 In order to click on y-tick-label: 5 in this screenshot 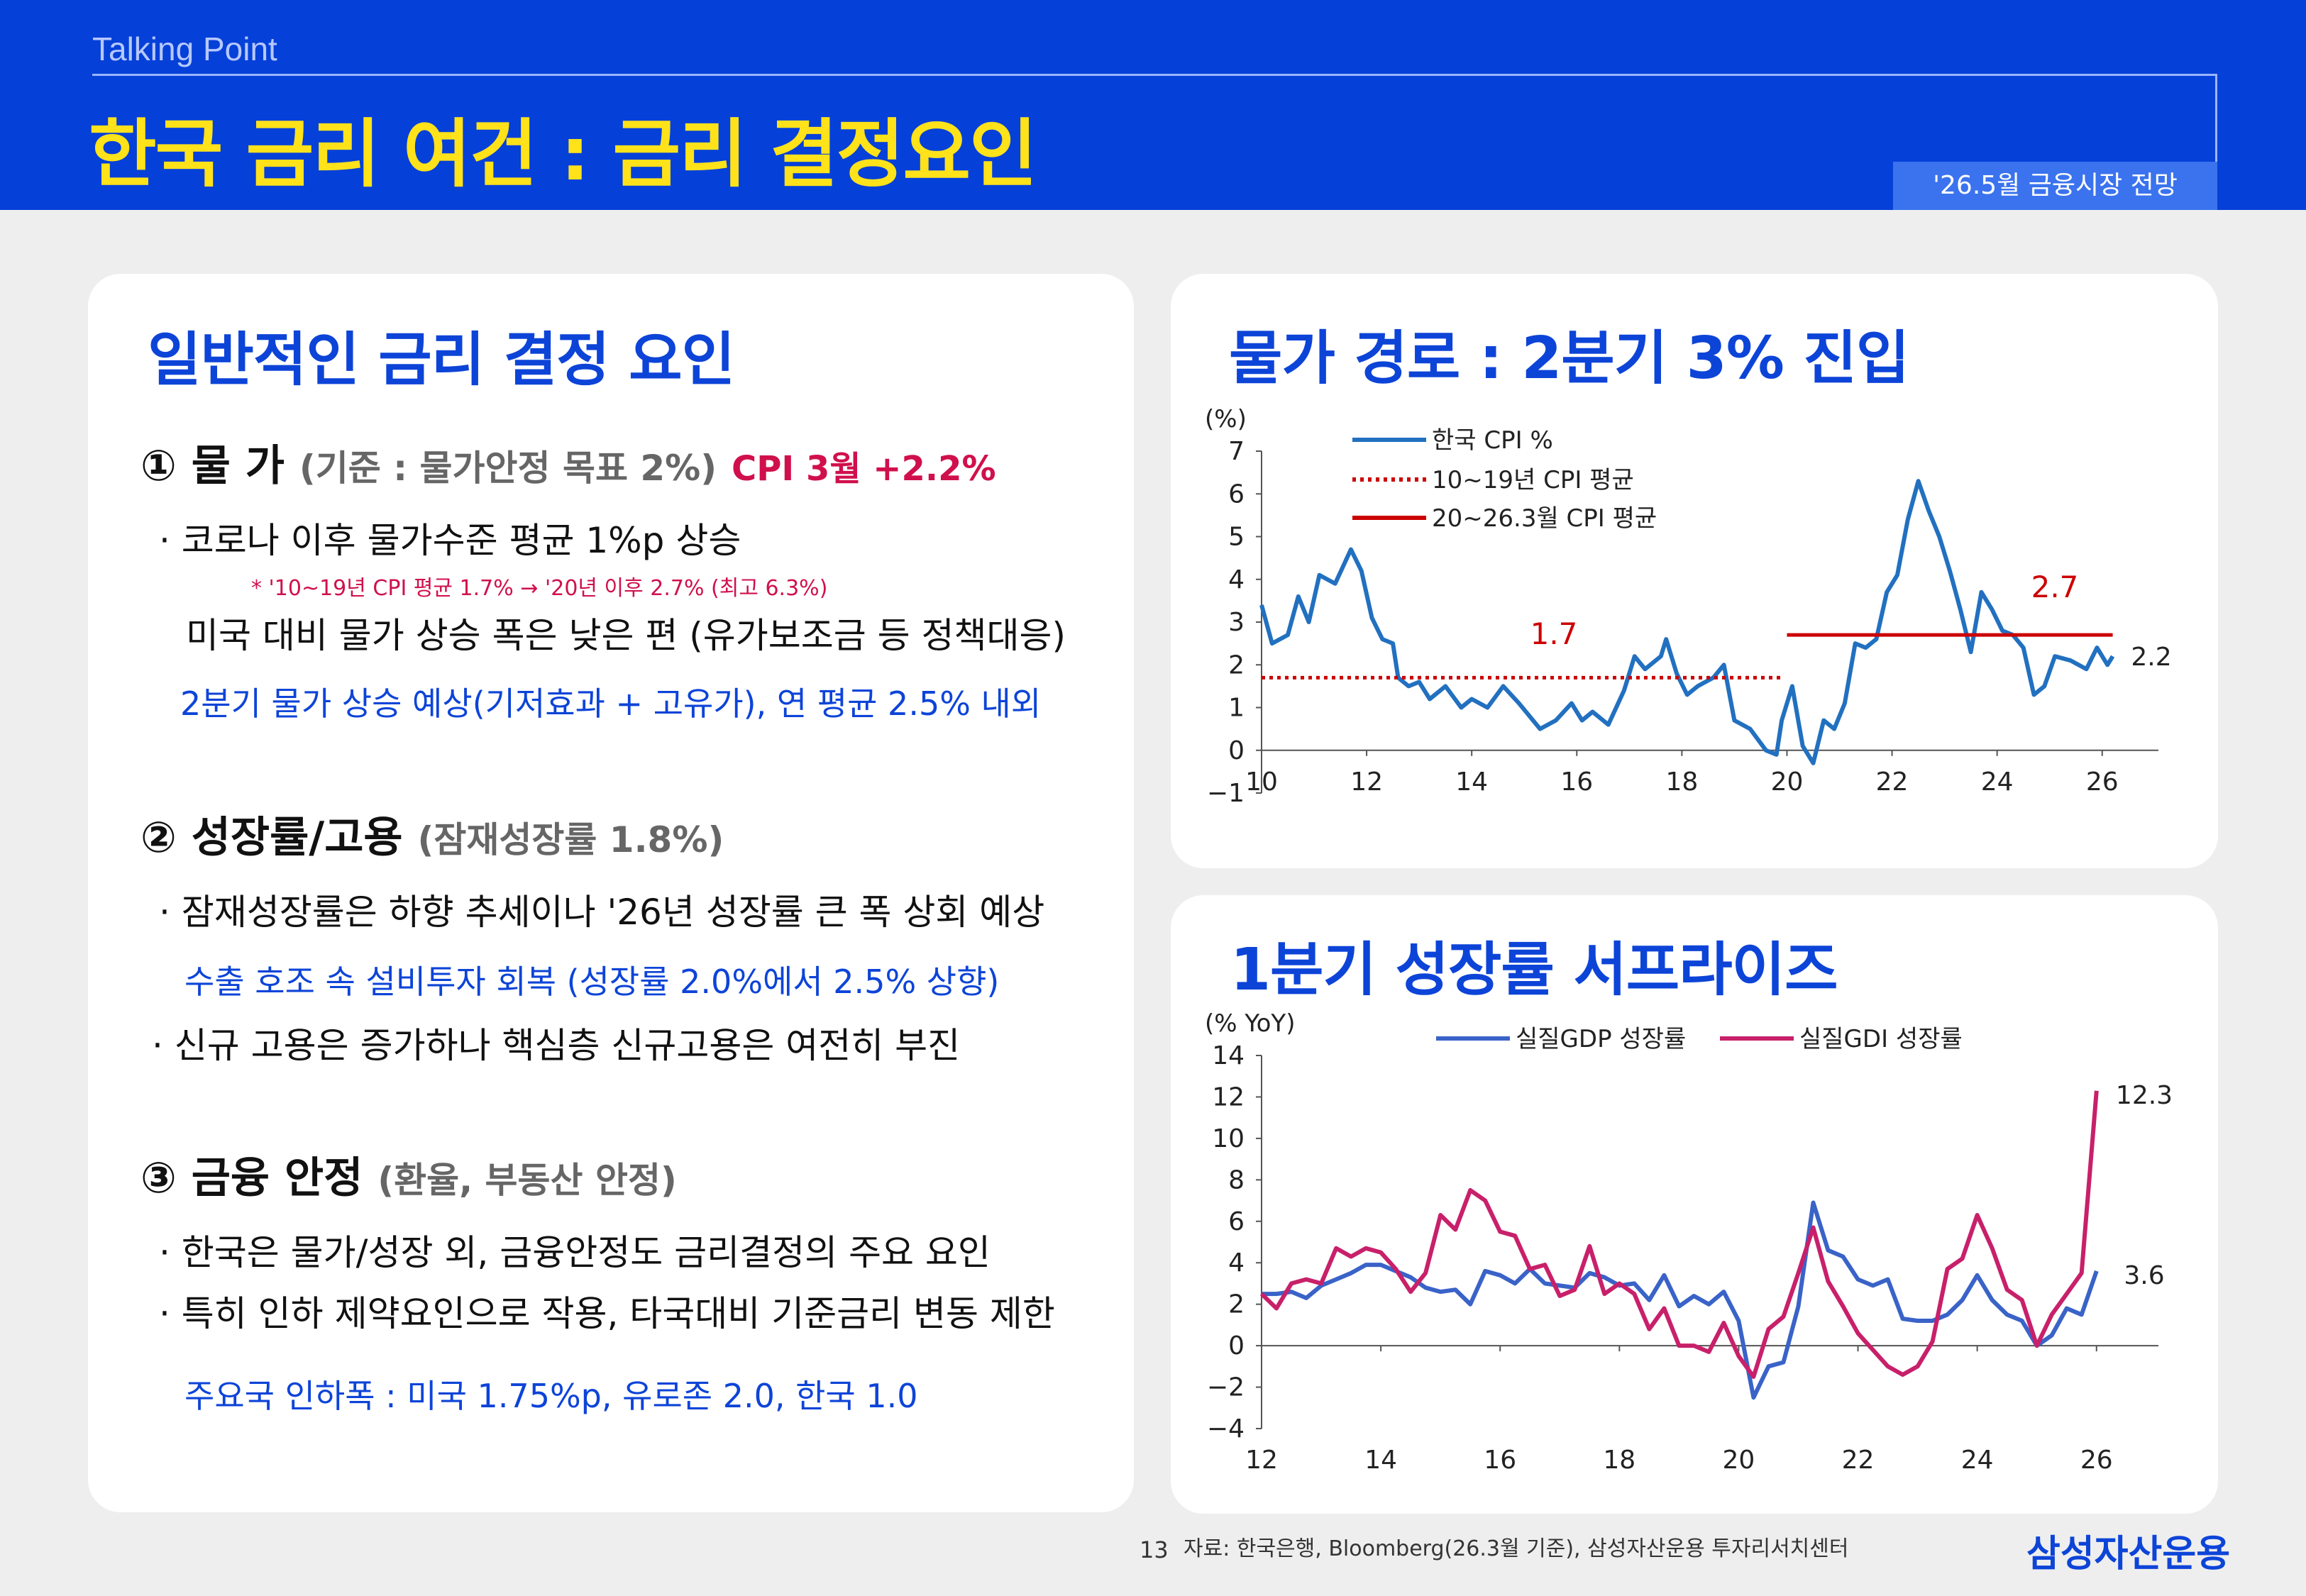, I will do `click(1236, 538)`.